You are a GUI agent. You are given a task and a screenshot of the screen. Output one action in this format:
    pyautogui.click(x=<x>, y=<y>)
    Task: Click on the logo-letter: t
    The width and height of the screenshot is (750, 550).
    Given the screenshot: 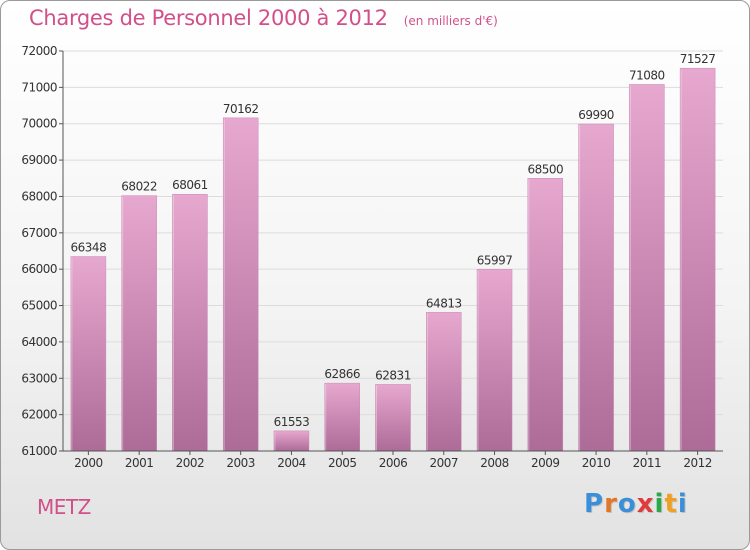 What is the action you would take?
    pyautogui.click(x=671, y=504)
    